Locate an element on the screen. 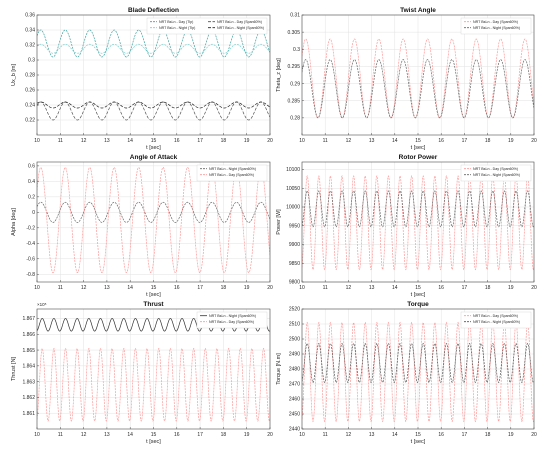 The width and height of the screenshot is (550, 457). y-tick-label: 0.26 is located at coordinates (30, 91).